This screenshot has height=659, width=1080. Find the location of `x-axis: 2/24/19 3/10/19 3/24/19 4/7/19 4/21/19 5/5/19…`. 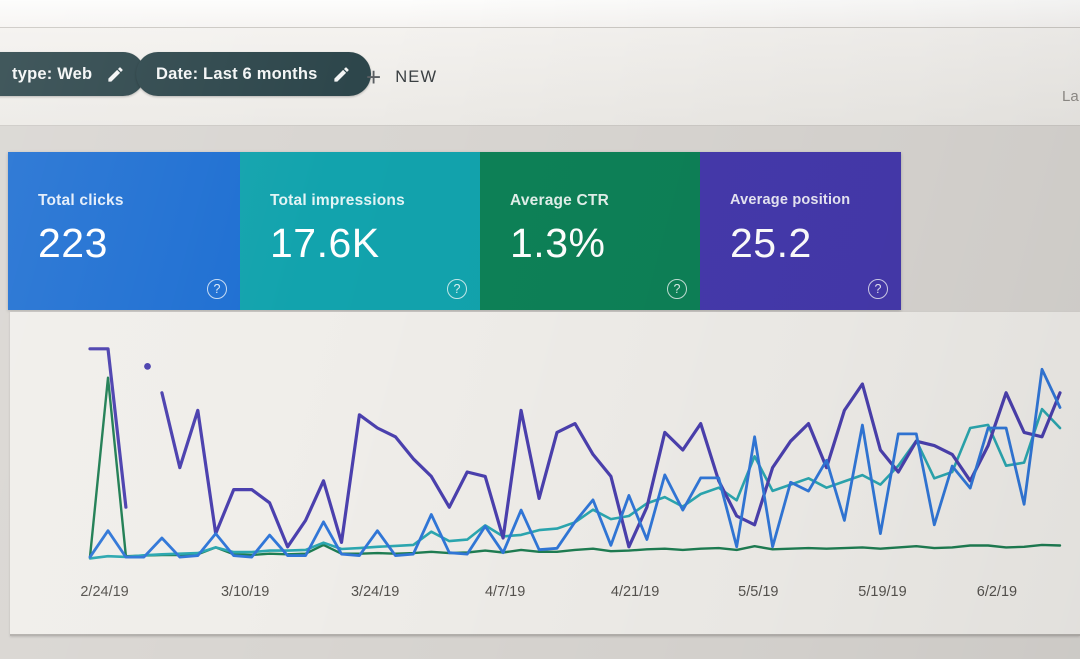

x-axis: 2/24/19 3/10/19 3/24/19 4/7/19 4/21/19 5/5/19… is located at coordinates (545, 599).